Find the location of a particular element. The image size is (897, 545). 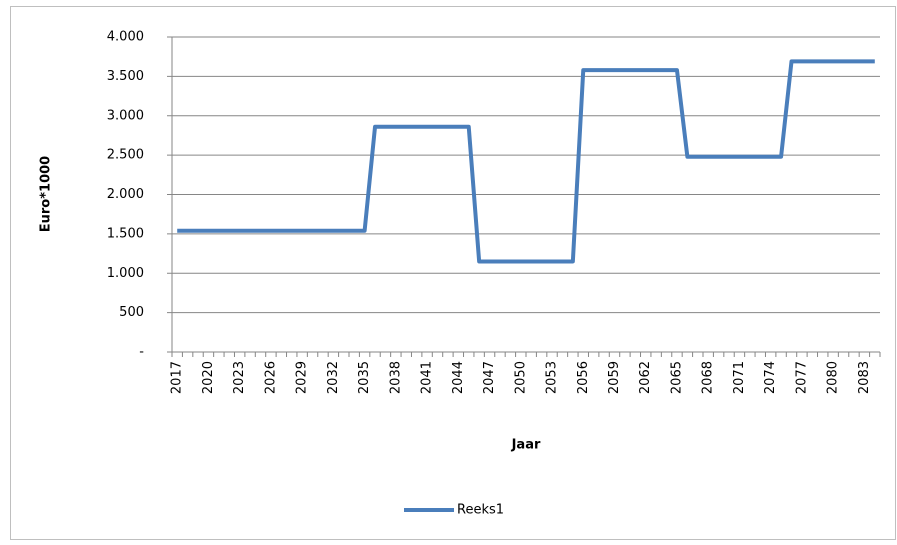

y-tick-label: 500 is located at coordinates (131, 312).